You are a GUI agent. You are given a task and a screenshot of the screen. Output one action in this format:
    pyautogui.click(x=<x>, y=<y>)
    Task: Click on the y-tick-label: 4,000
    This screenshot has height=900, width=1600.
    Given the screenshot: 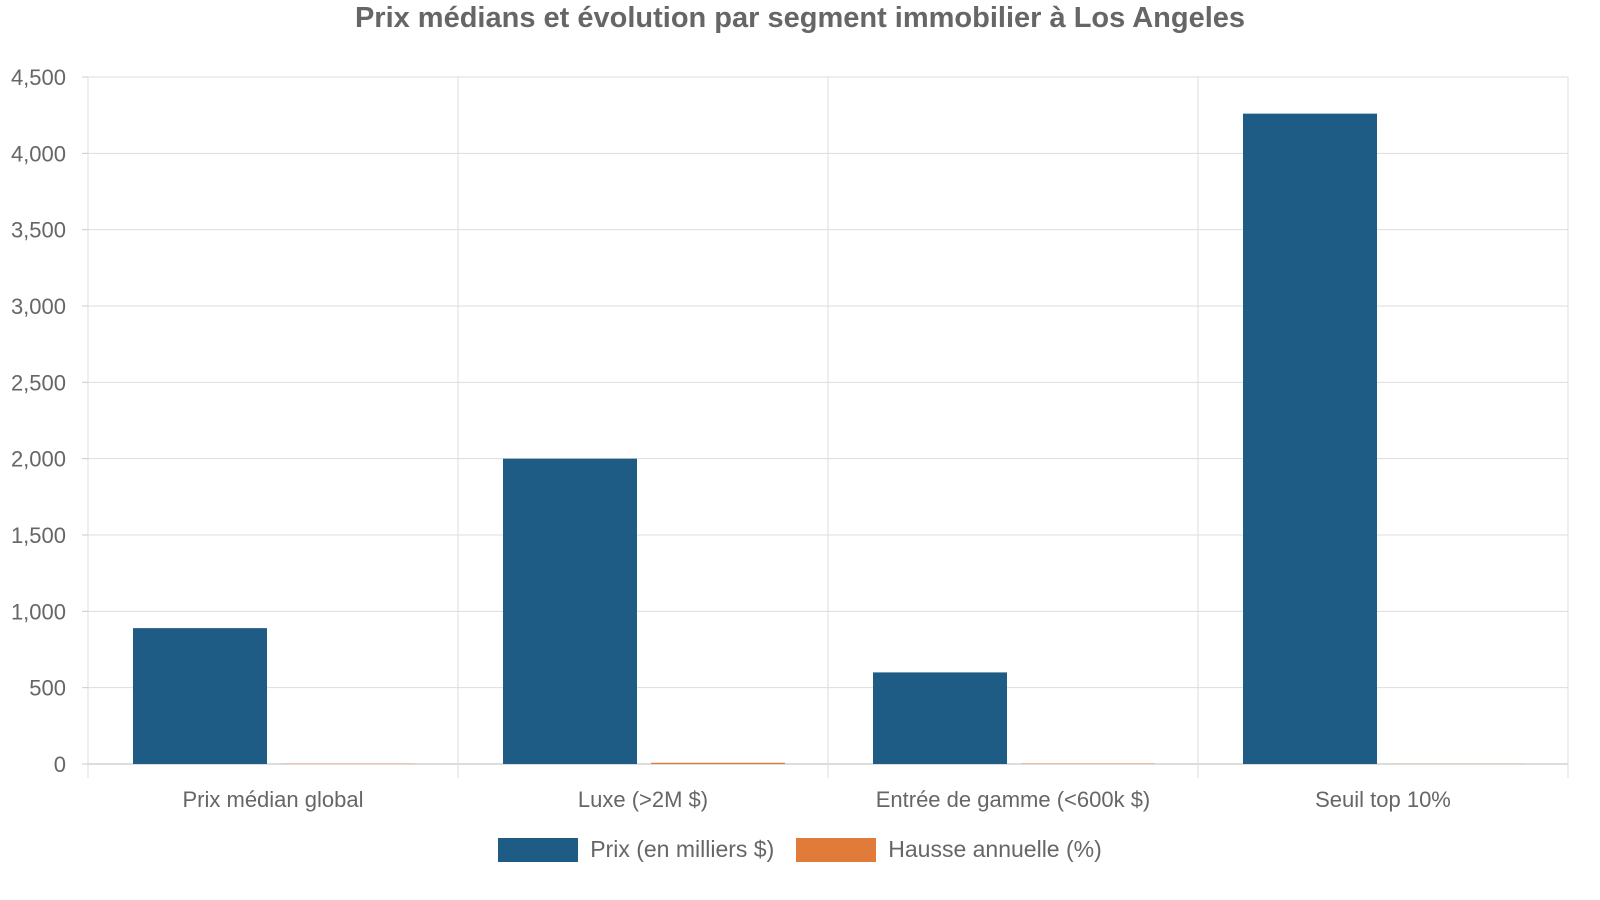 What is the action you would take?
    pyautogui.click(x=38, y=153)
    